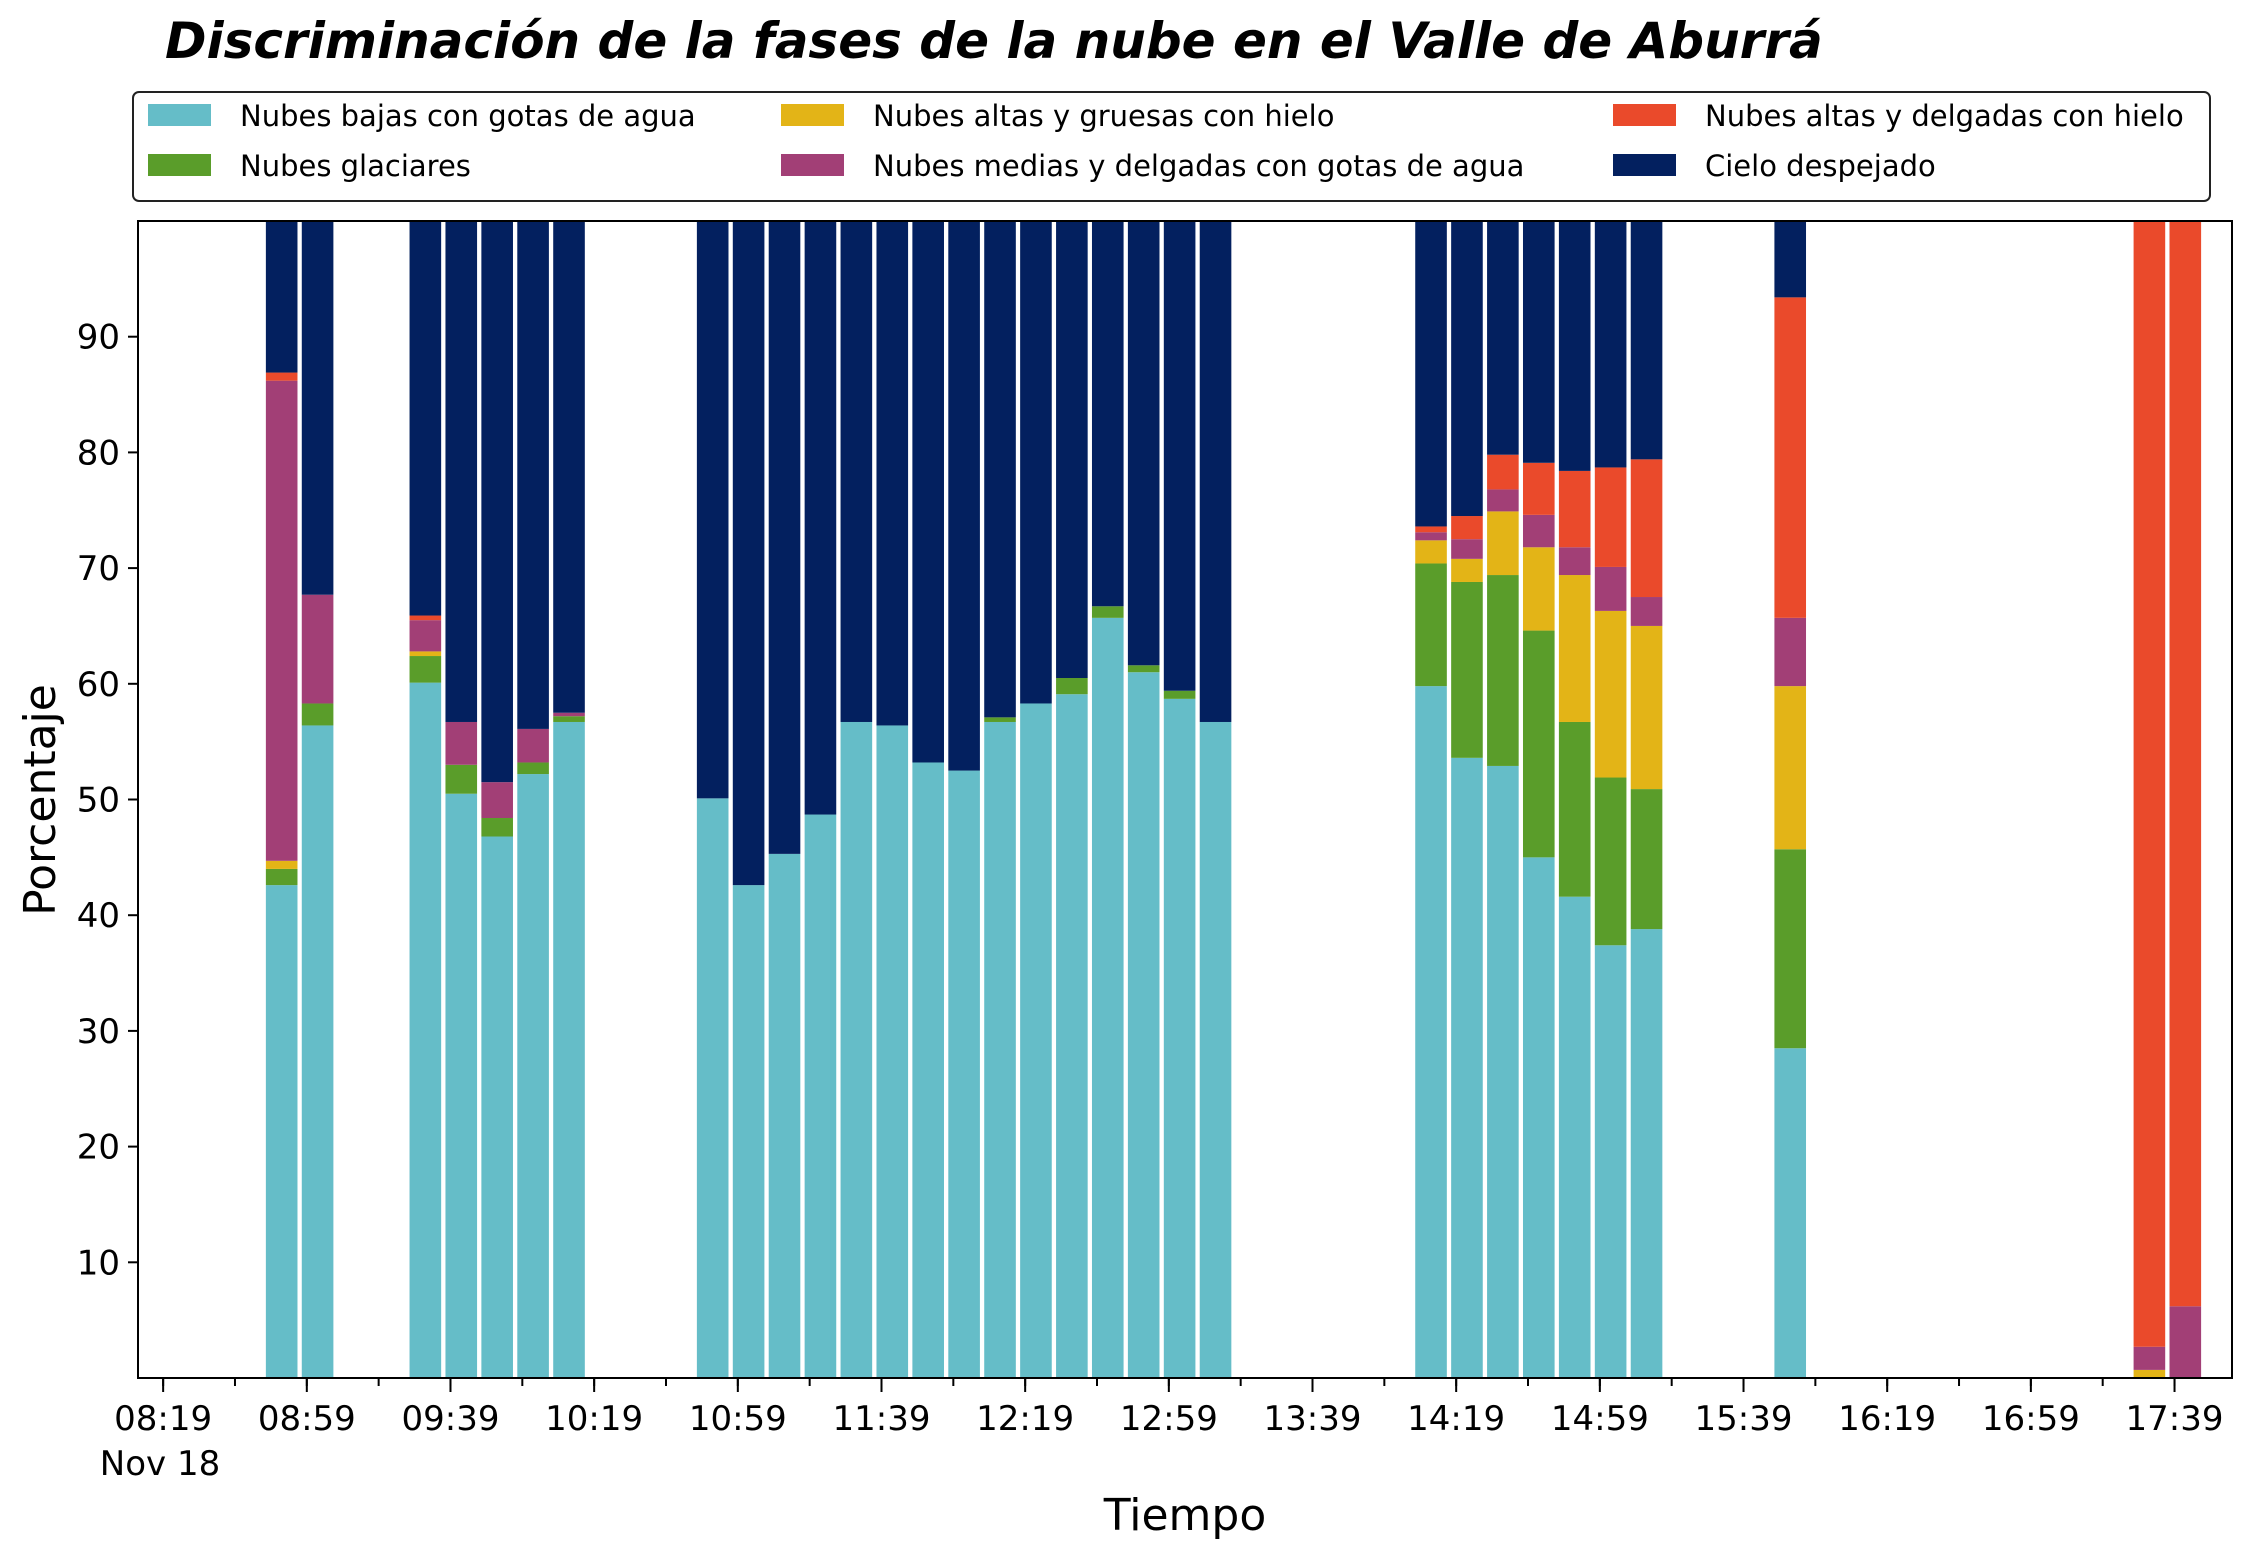 The height and width of the screenshot is (1559, 2244). Describe the element at coordinates (882, 1419) in the screenshot. I see `x-tick-label: 11:39` at that location.